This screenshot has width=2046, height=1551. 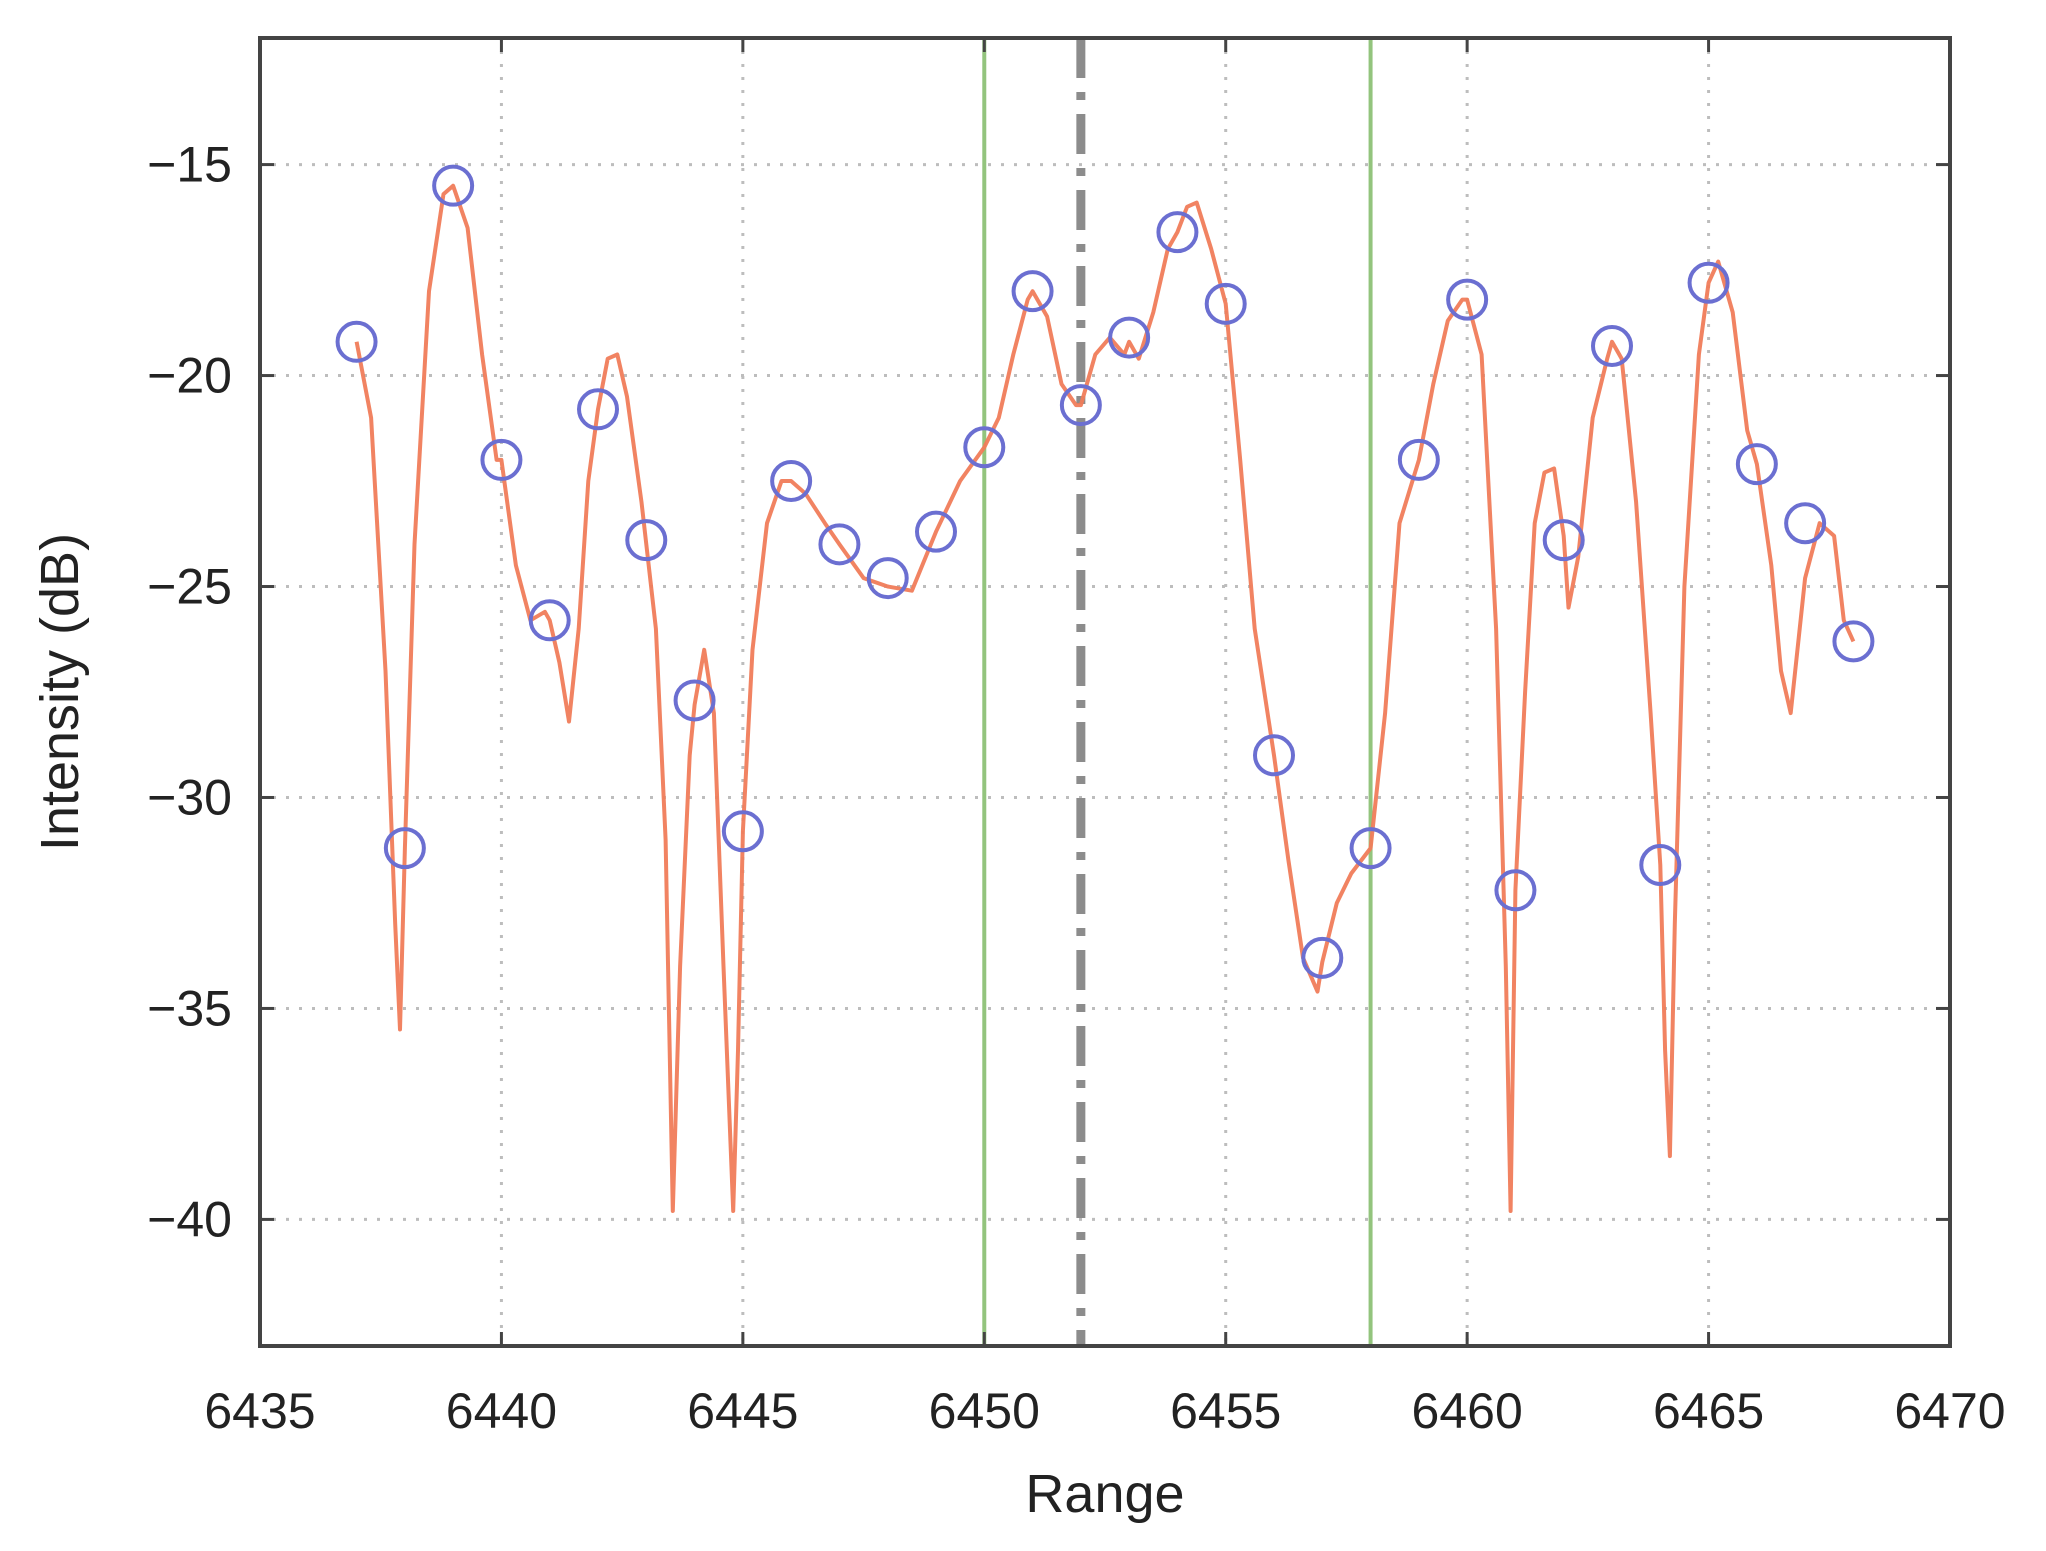 What do you see at coordinates (1467, 1411) in the screenshot?
I see `x-tick-label: 6460` at bounding box center [1467, 1411].